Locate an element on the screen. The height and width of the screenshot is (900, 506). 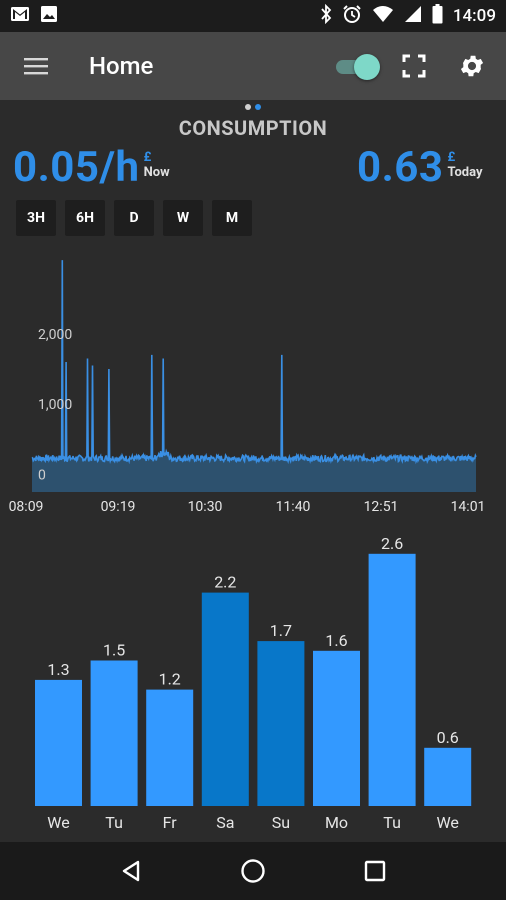
range-tab-3h: 3H is located at coordinates (36, 218).